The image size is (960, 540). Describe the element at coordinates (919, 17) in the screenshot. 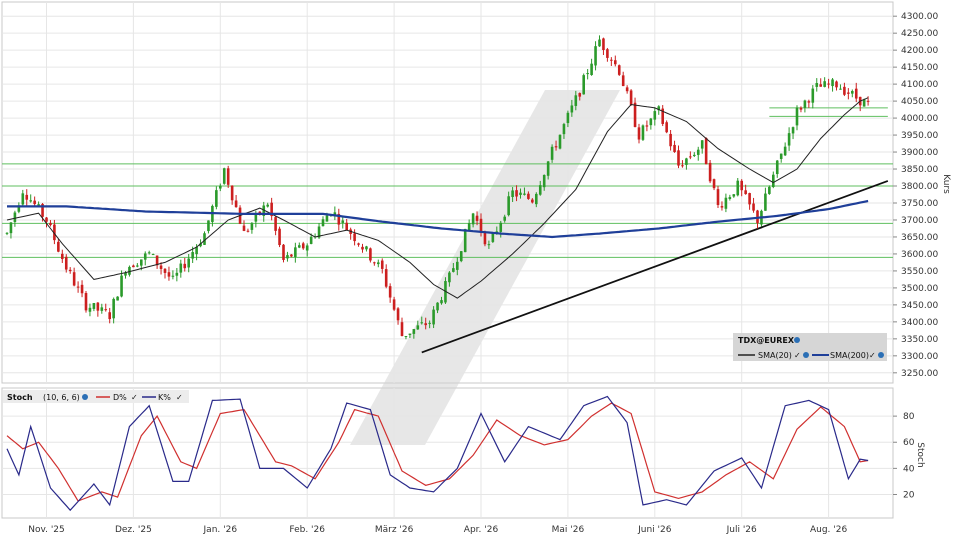

I see `price-tick-label: 4300.00` at that location.